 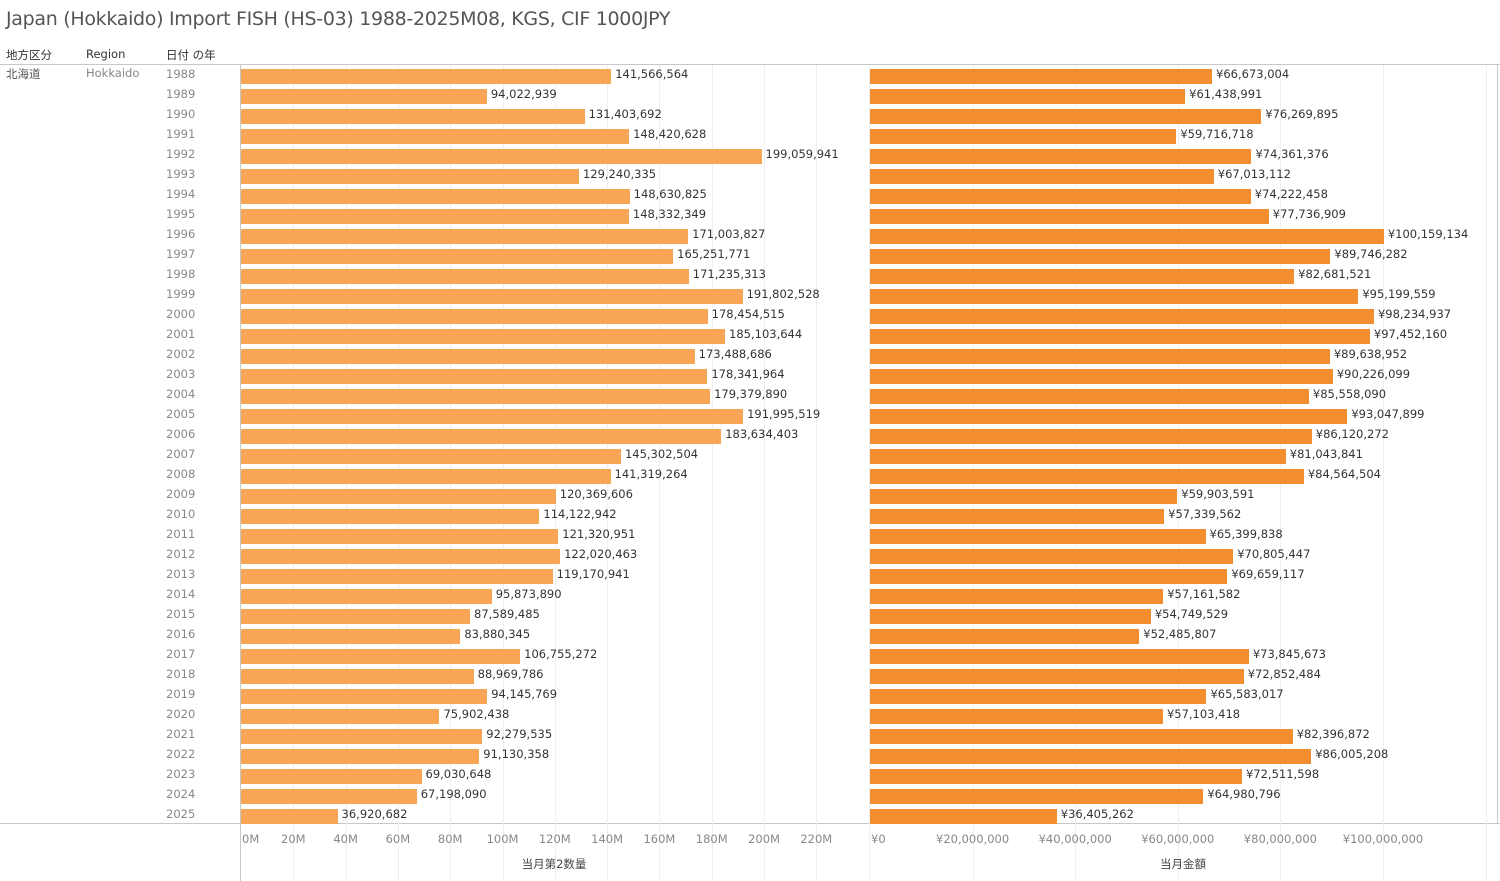 I want to click on year-label: 1989, so click(x=181, y=94).